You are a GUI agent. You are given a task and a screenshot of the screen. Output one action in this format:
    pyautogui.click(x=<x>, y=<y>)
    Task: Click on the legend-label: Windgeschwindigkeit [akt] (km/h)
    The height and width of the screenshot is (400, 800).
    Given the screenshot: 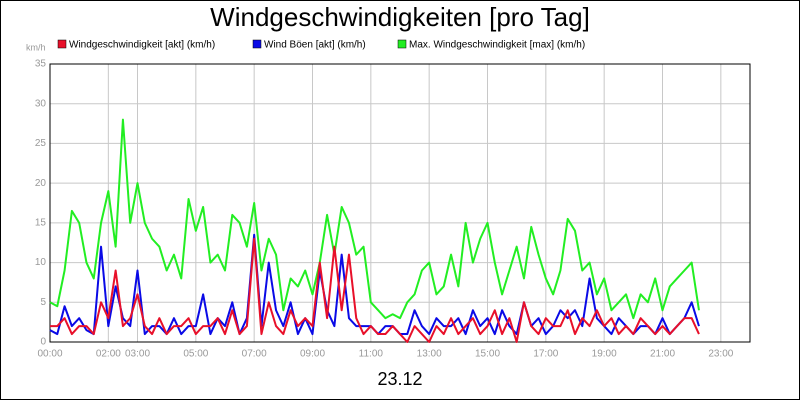 What is the action you would take?
    pyautogui.click(x=142, y=45)
    